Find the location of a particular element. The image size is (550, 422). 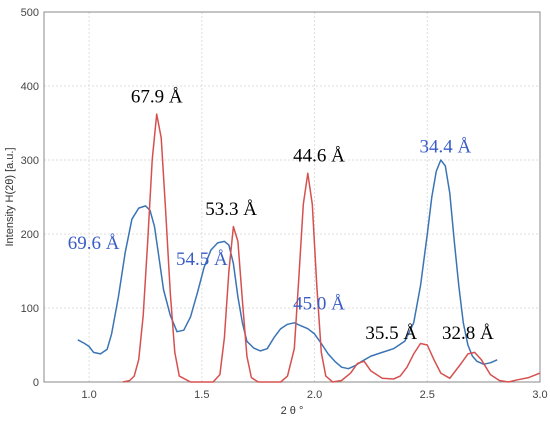

x-axis-label: 2 θ ° is located at coordinates (292, 411).